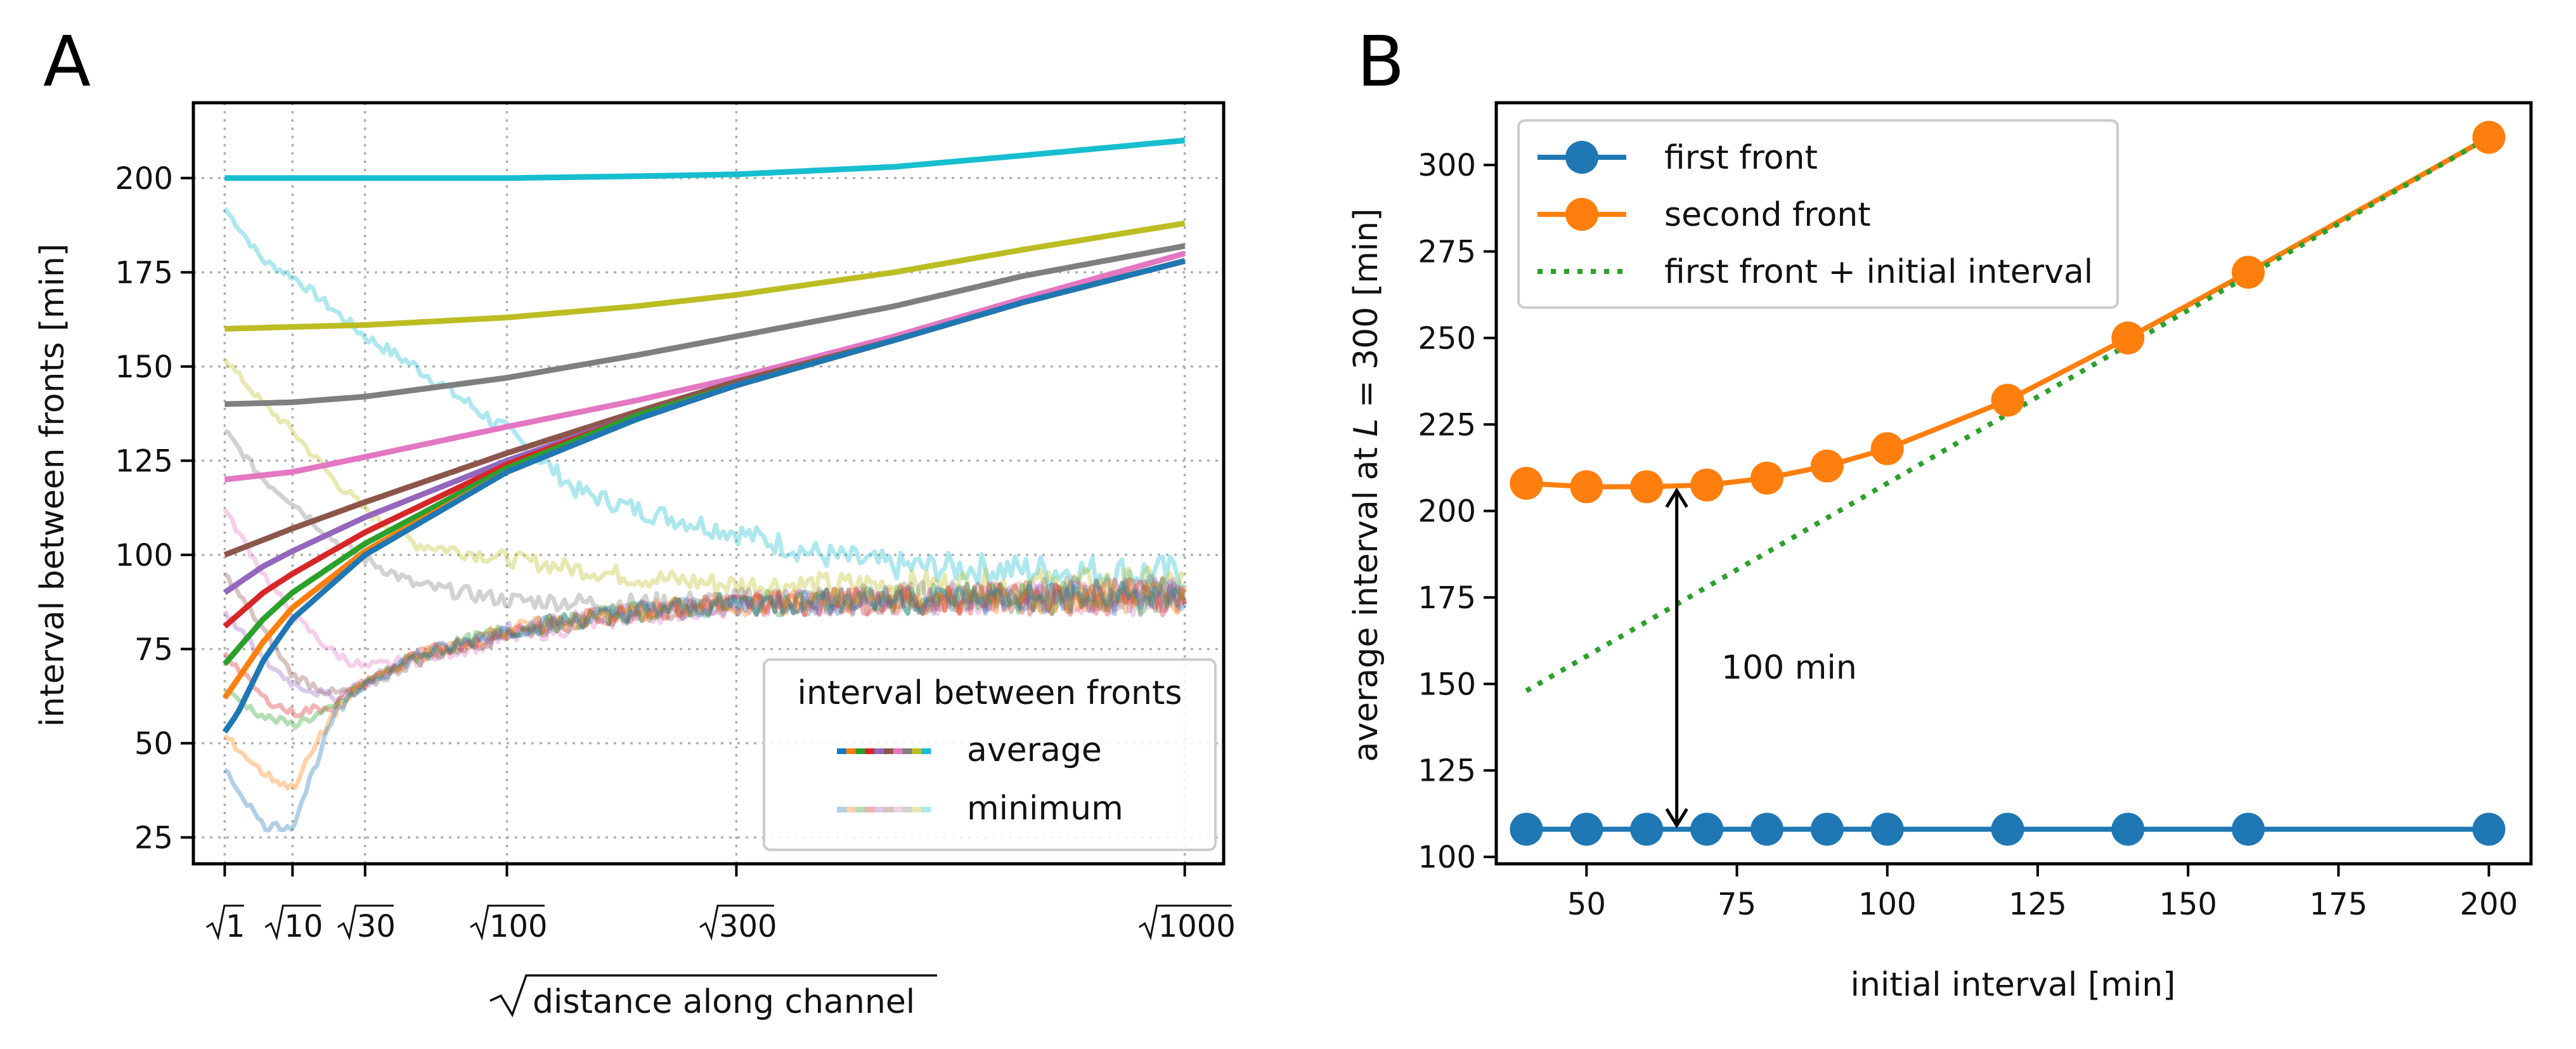 The height and width of the screenshot is (1049, 2576). What do you see at coordinates (1366, 599) in the screenshot?
I see `y-axis-label-b-pre: average interval at` at bounding box center [1366, 599].